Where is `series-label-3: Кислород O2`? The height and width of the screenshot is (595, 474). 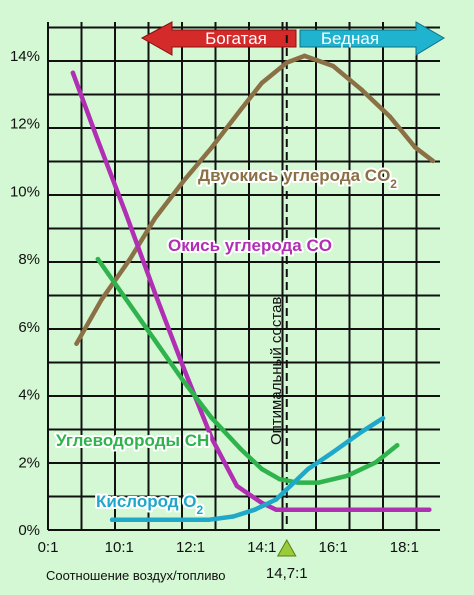
series-label-3: Кислород O2 is located at coordinates (150, 504).